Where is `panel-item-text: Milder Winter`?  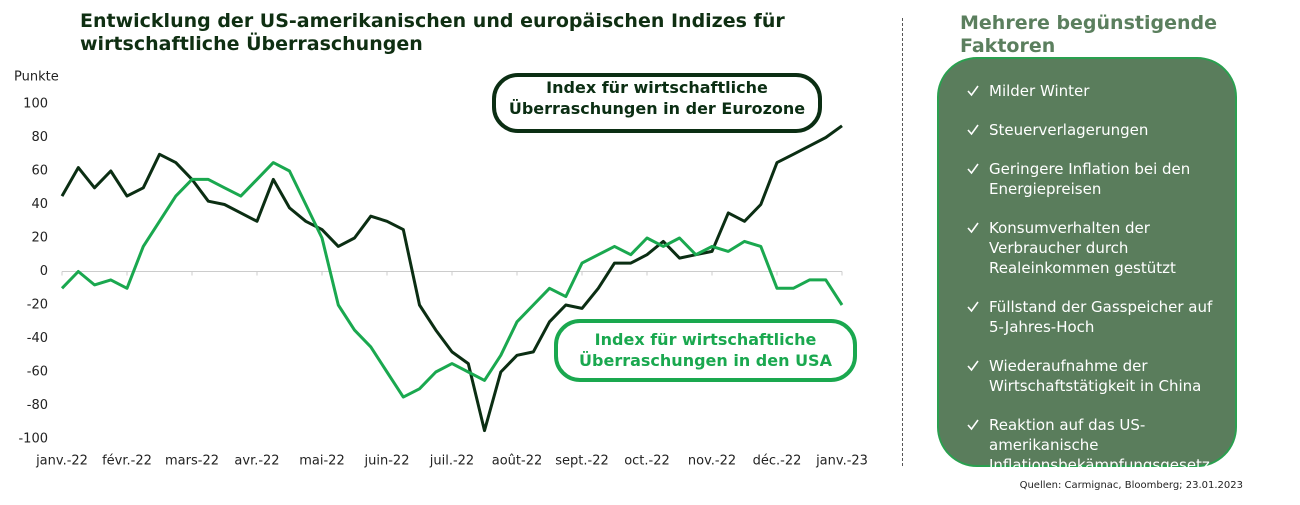
panel-item-text: Milder Winter is located at coordinates (1039, 91).